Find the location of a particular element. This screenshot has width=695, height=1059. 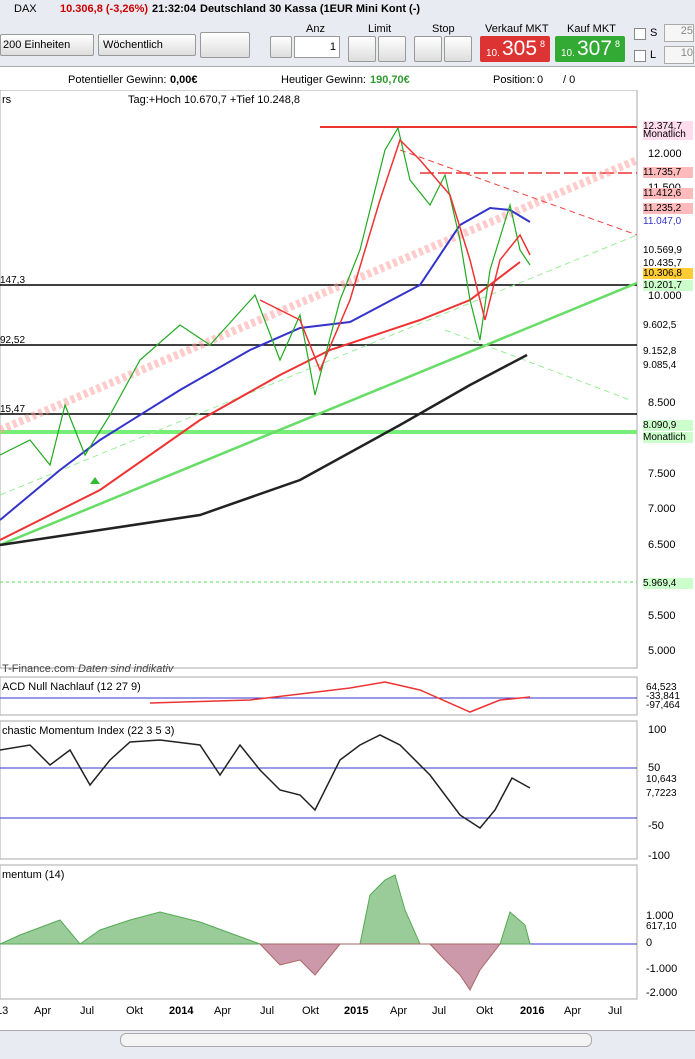

price-label: 9.602,5 is located at coordinates (668, 325).